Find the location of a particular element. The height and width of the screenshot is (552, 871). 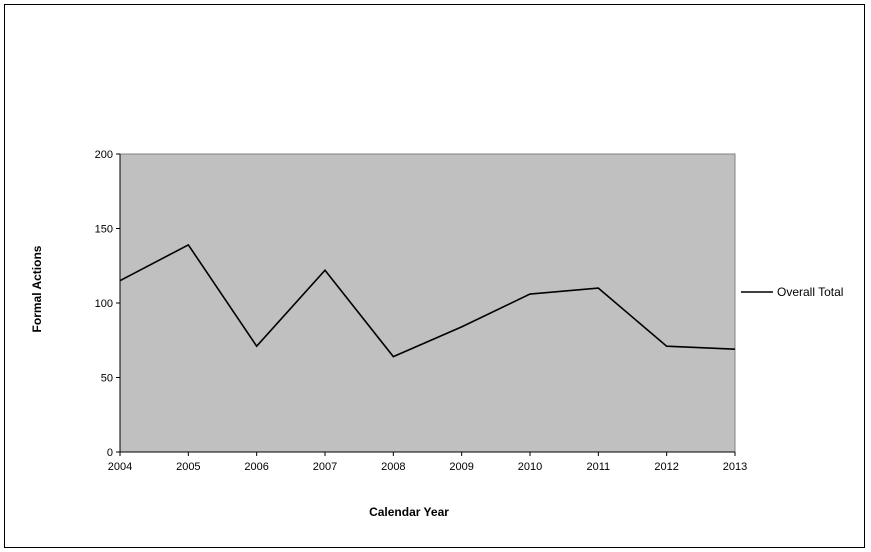

x-tick-label-2008: 2008 is located at coordinates (393, 467).